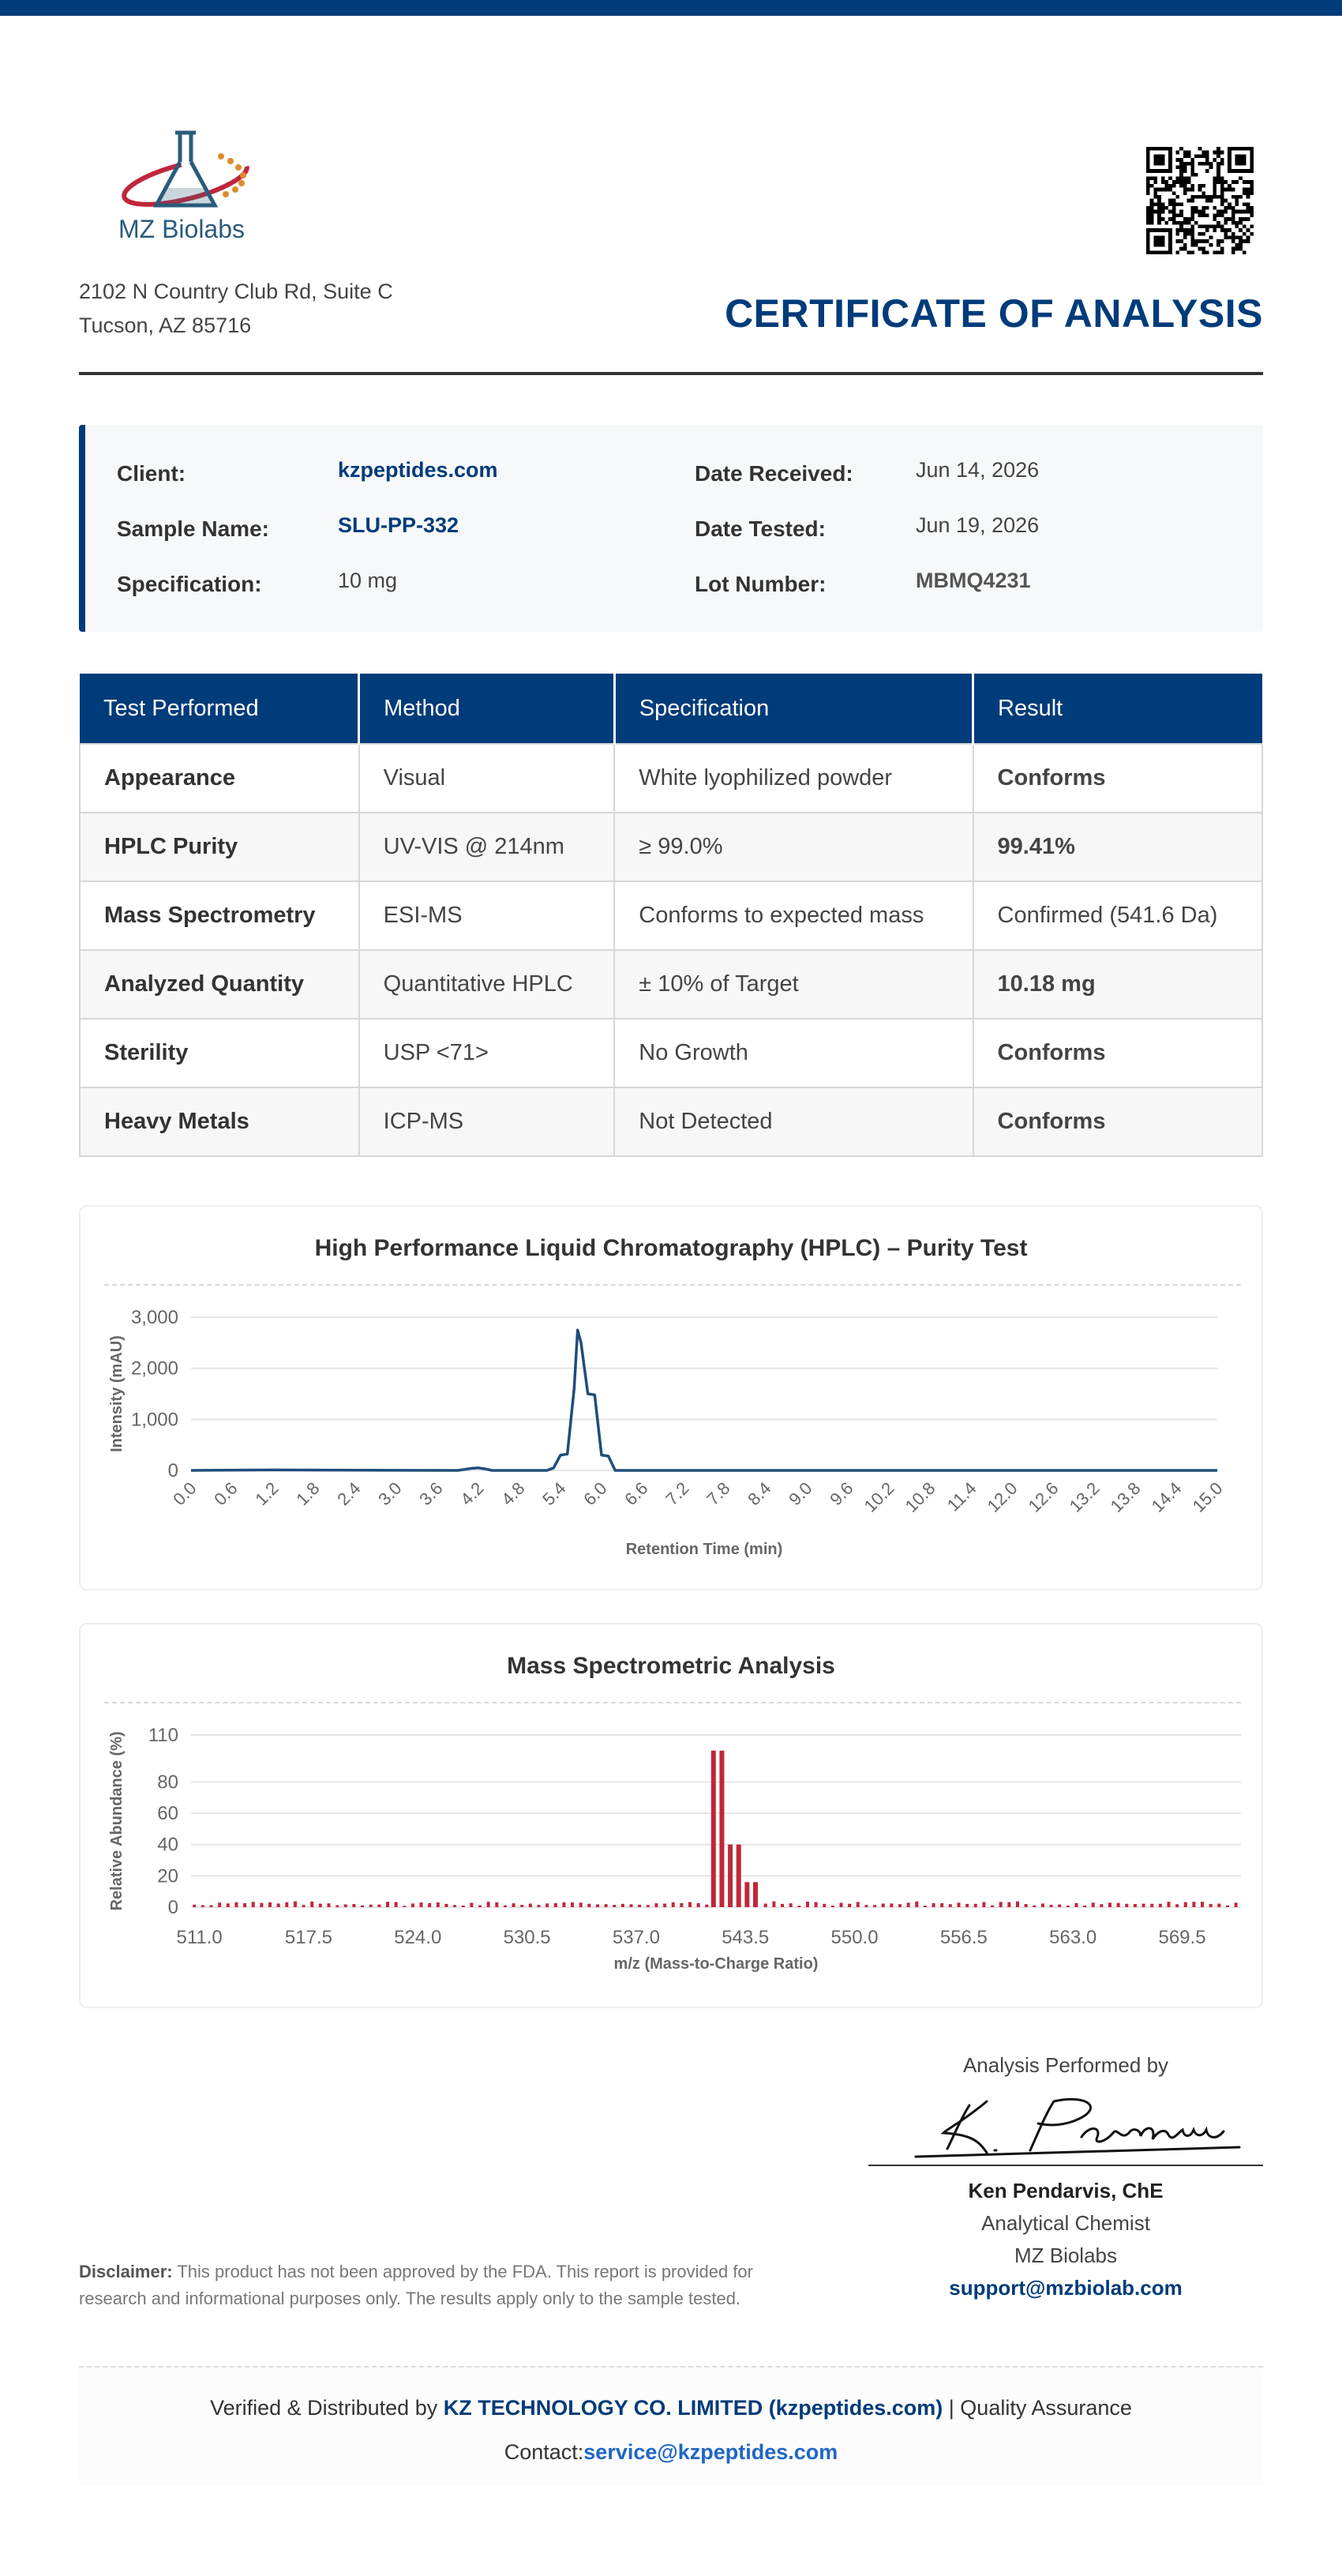 This screenshot has height=2576, width=1342. What do you see at coordinates (117, 1820) in the screenshot?
I see `ms-y-axis-label: Relative Abundance (%)` at bounding box center [117, 1820].